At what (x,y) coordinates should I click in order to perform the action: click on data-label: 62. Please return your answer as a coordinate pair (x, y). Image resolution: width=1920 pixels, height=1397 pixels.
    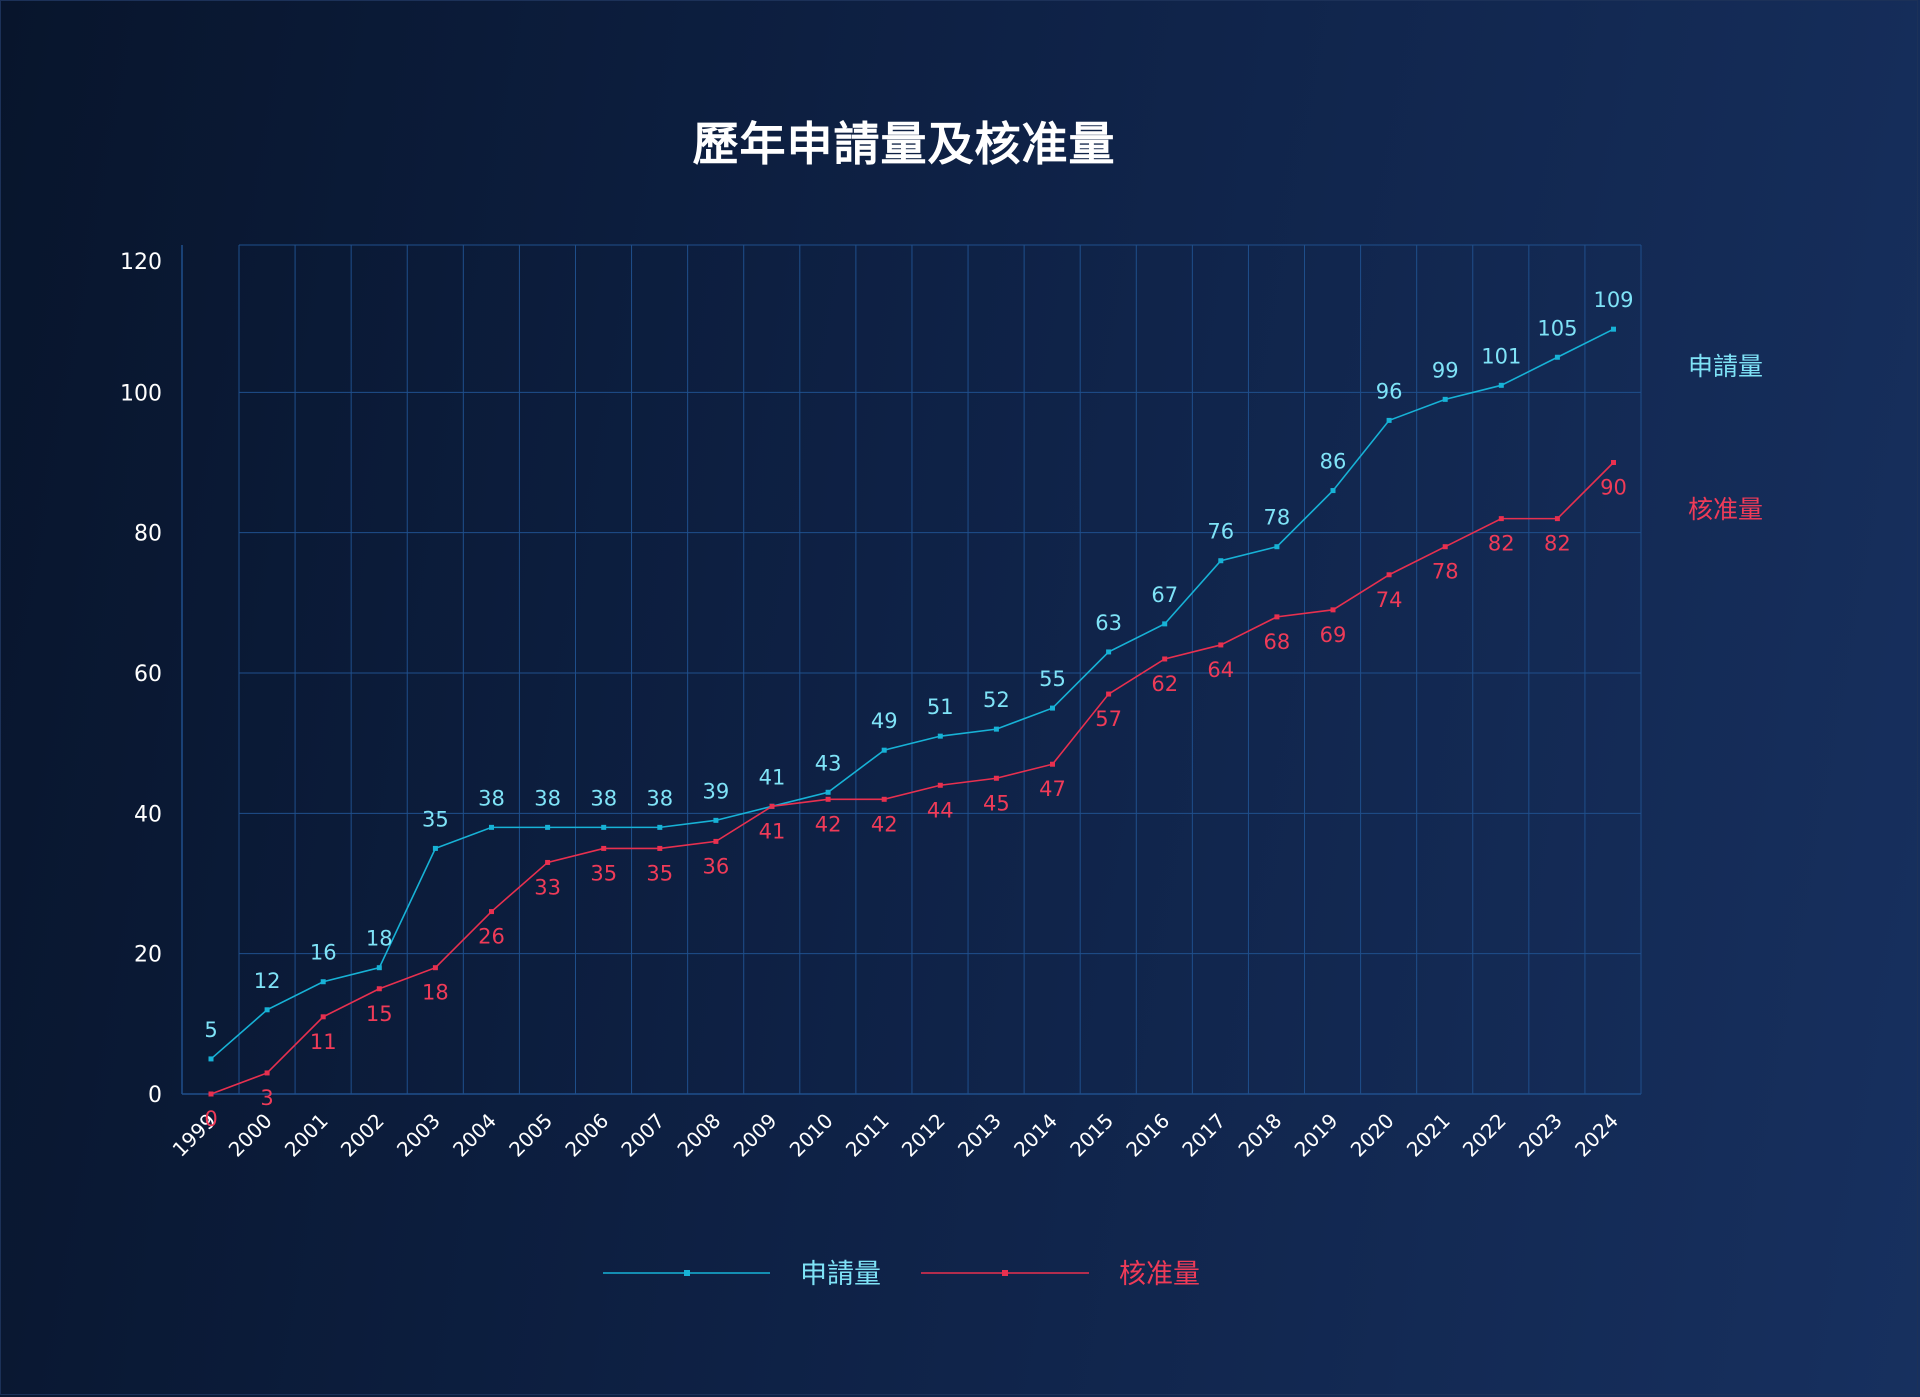
    Looking at the image, I should click on (1164, 684).